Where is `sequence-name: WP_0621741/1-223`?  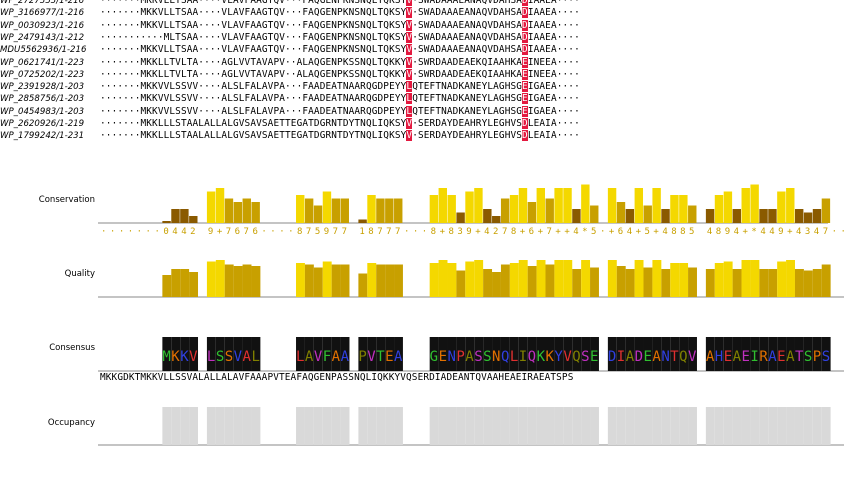
sequence-name: WP_0621741/1-223 is located at coordinates (42, 62).